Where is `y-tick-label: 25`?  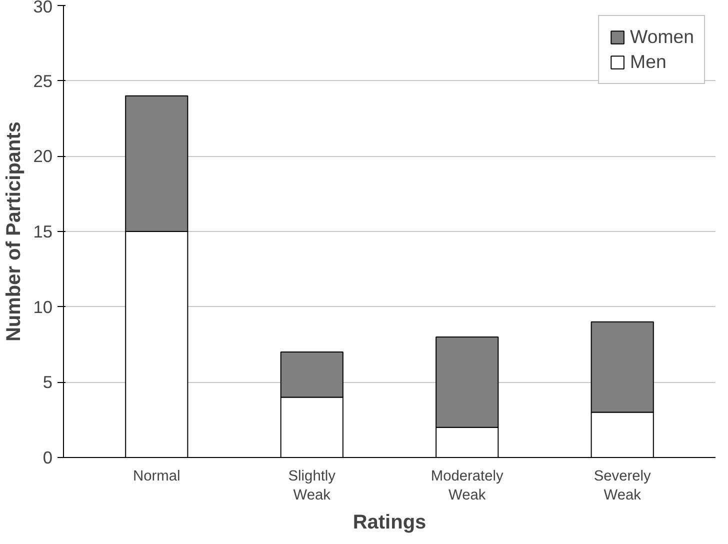 y-tick-label: 25 is located at coordinates (43, 80).